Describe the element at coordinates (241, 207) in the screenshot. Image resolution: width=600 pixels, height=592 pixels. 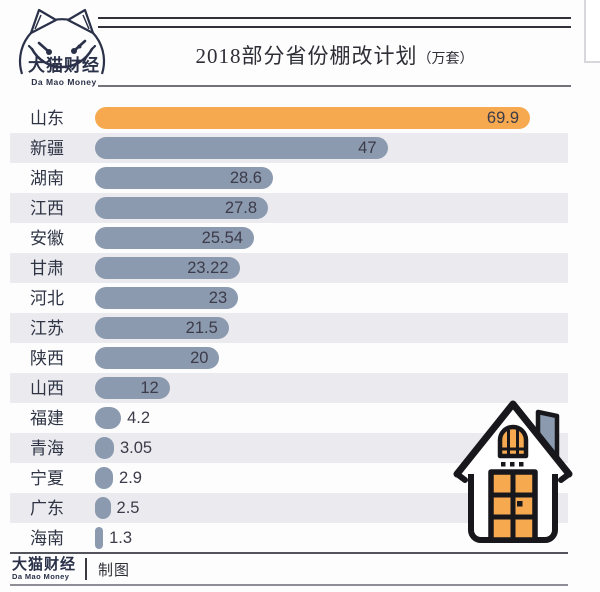
I see `value-label: 27.8` at that location.